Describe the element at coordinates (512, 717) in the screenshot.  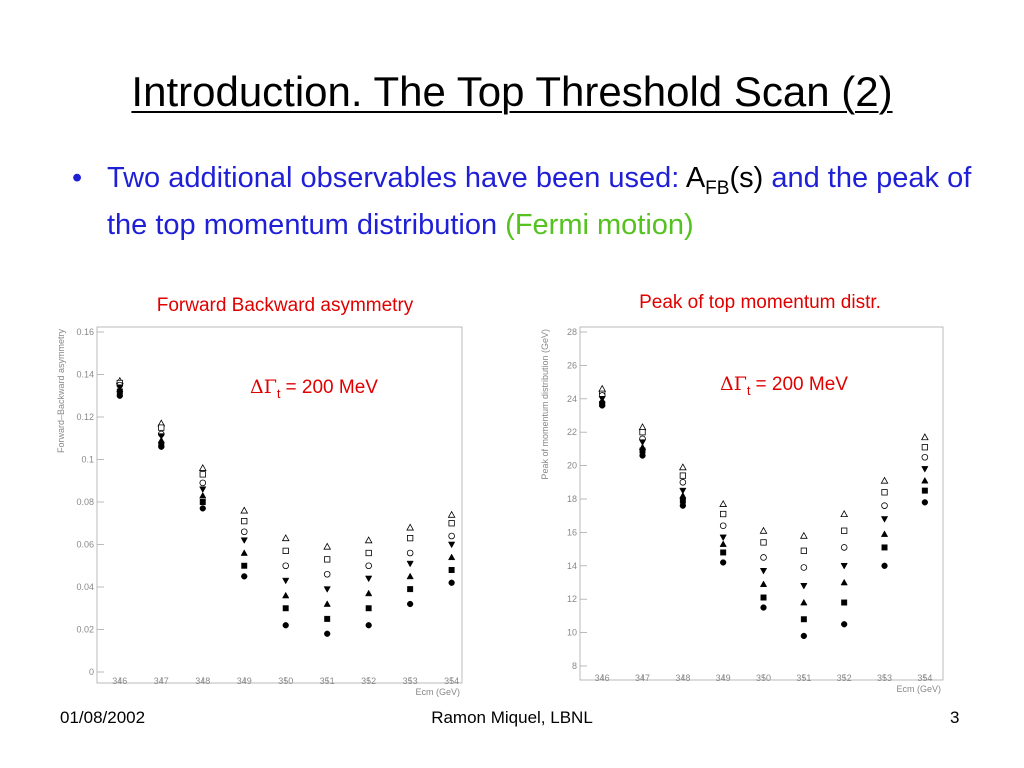
I see `footer-author: Ramon Miquel, LBNL` at that location.